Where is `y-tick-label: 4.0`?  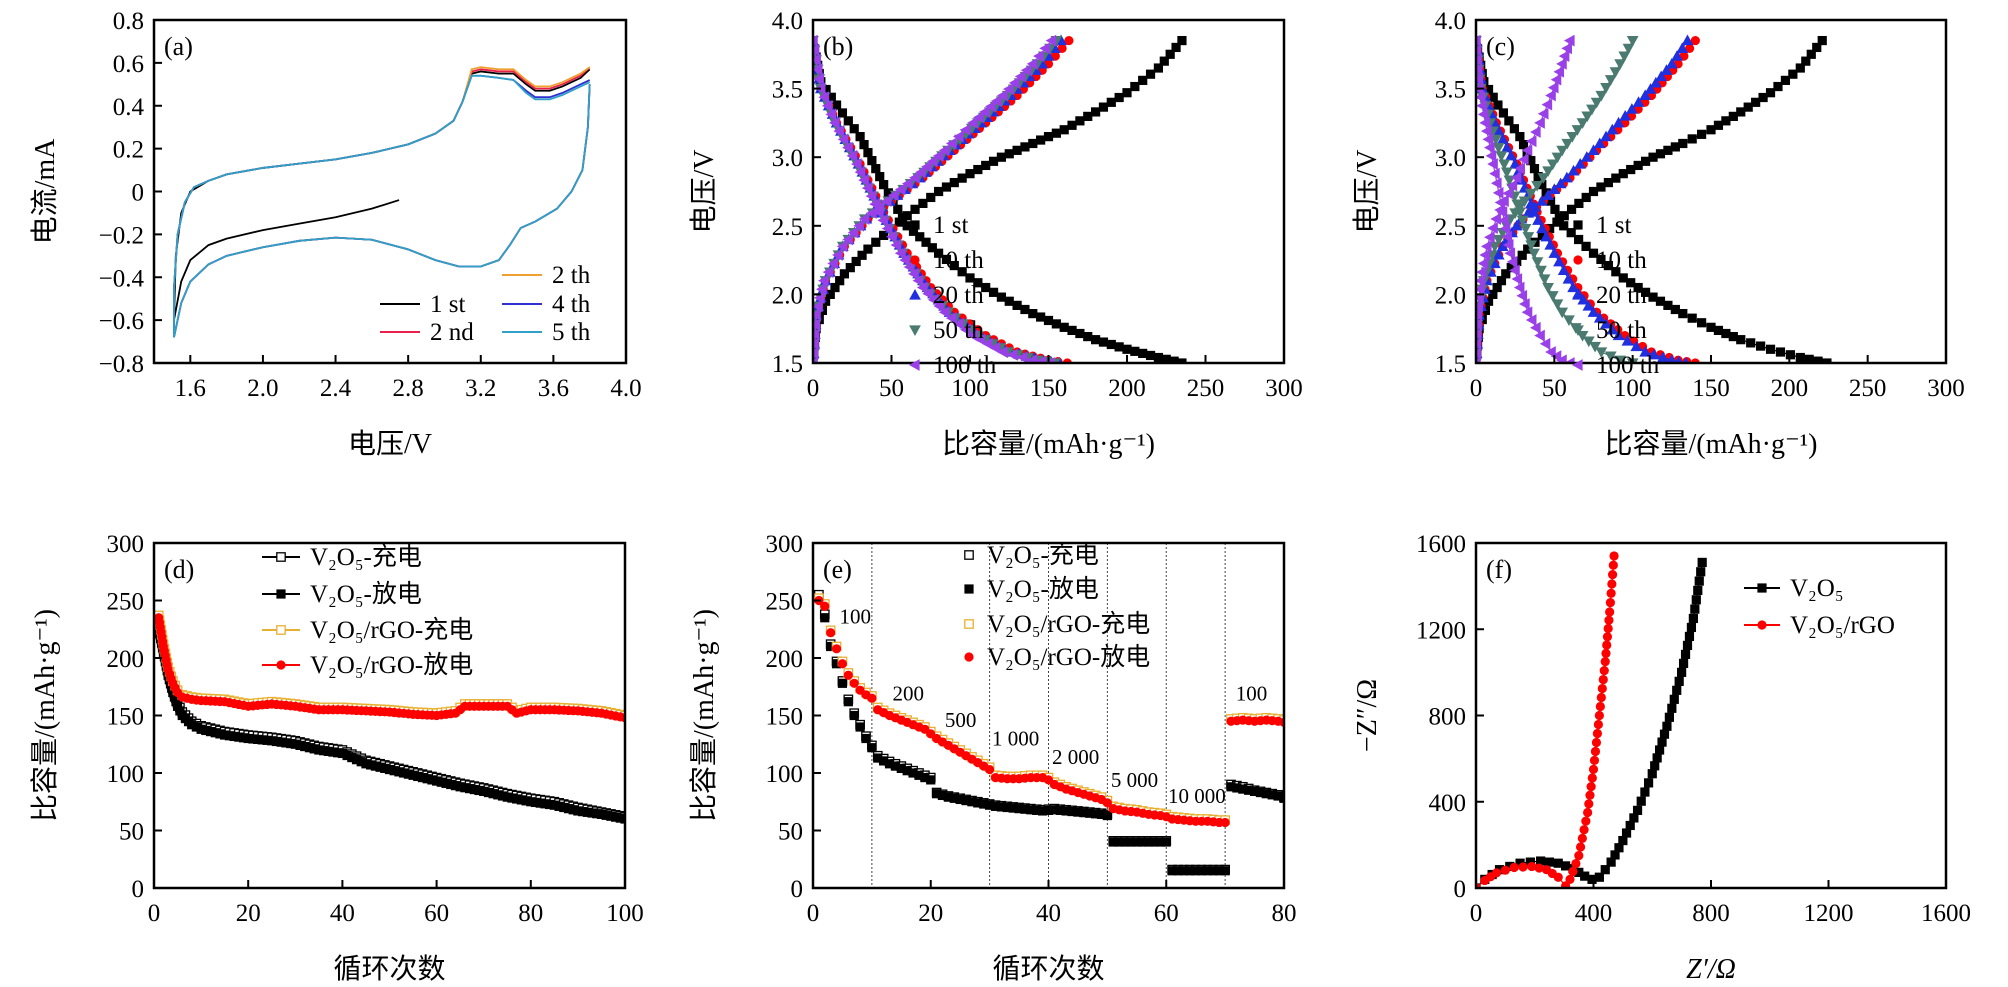
y-tick-label: 4.0 is located at coordinates (787, 21).